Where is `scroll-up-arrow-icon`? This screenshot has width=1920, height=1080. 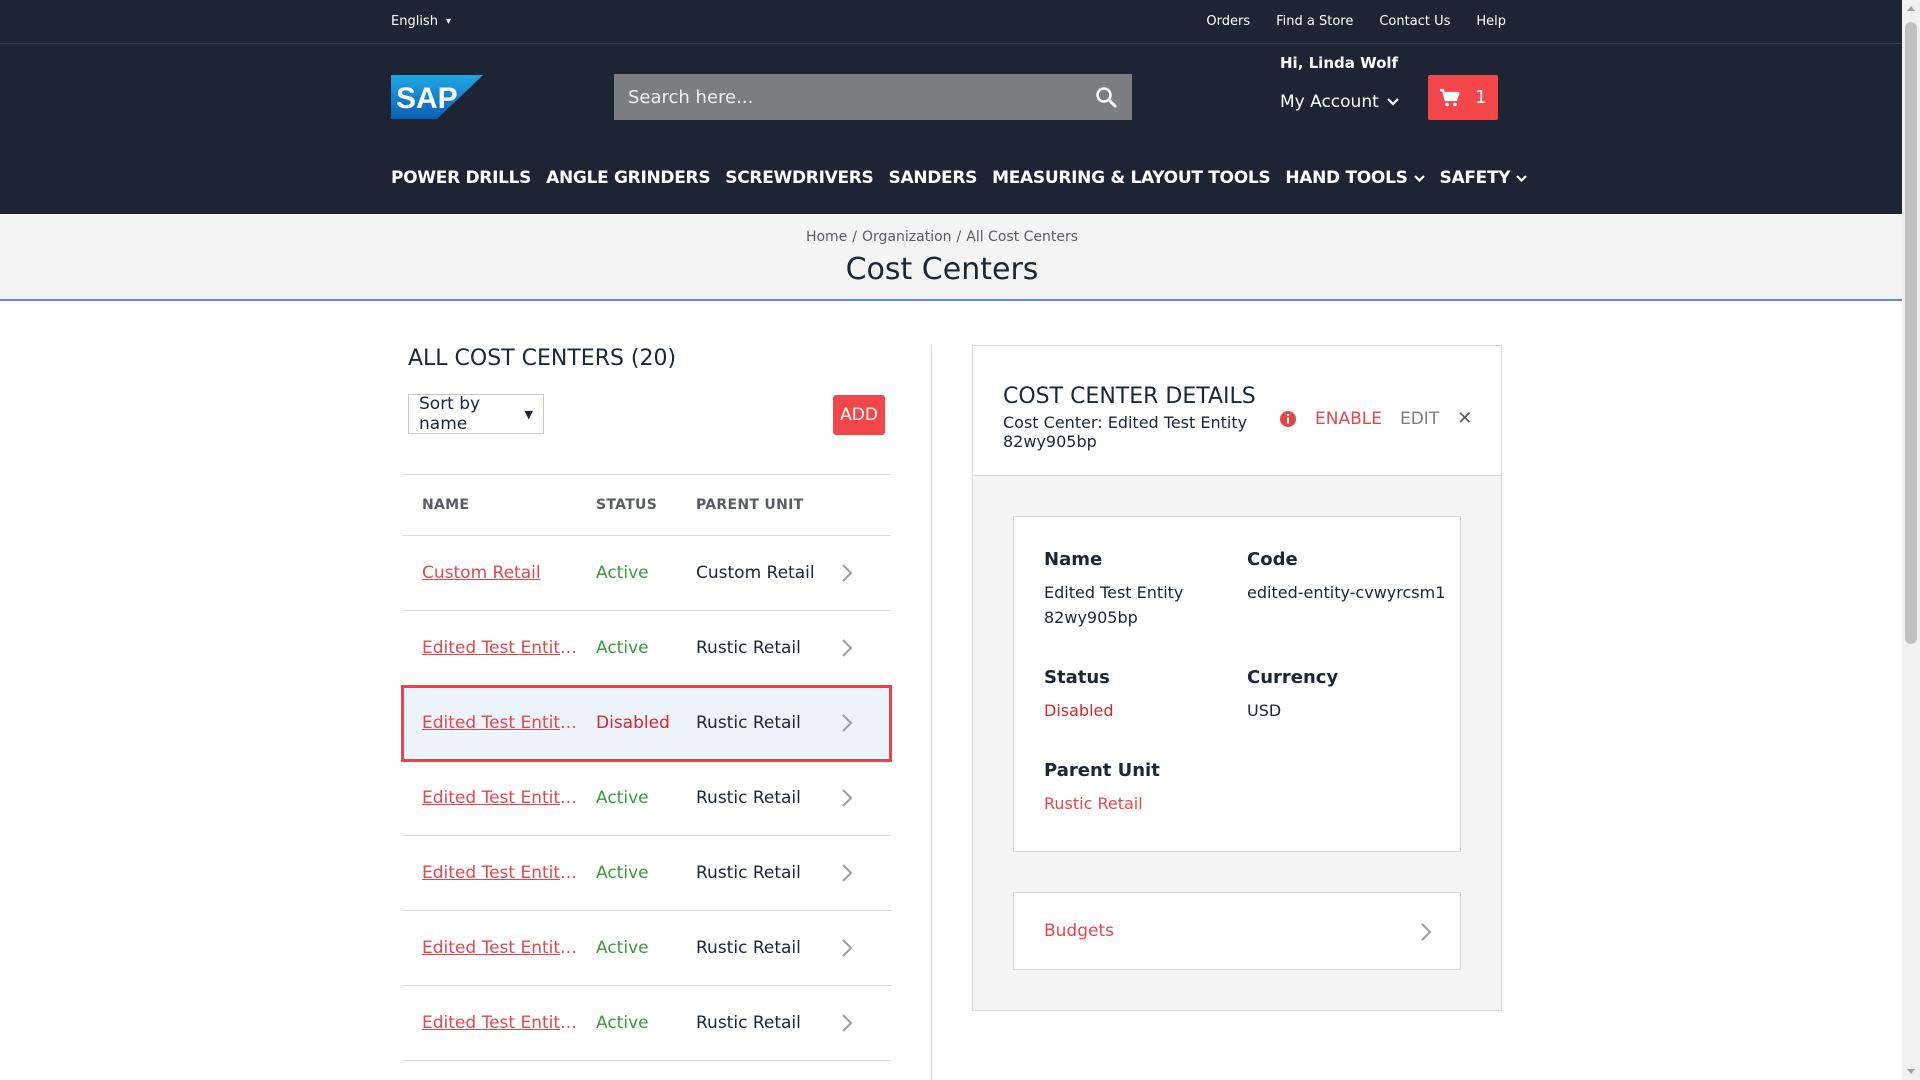
scroll-up-arrow-icon is located at coordinates (1911, 8).